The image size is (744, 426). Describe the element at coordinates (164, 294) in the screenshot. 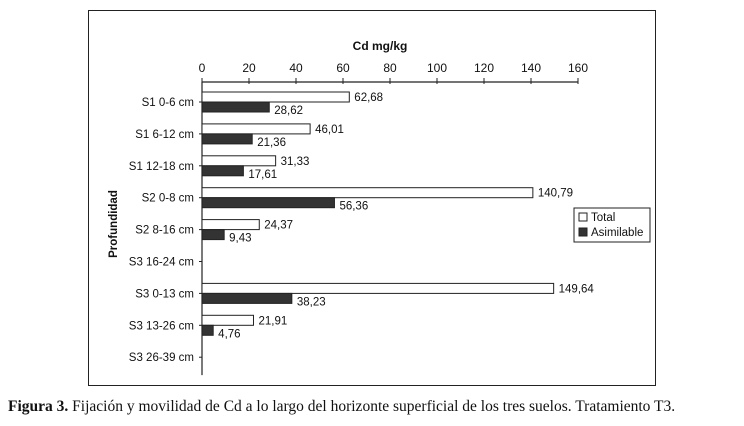

I see `category-label: S3 0-13 cm` at that location.